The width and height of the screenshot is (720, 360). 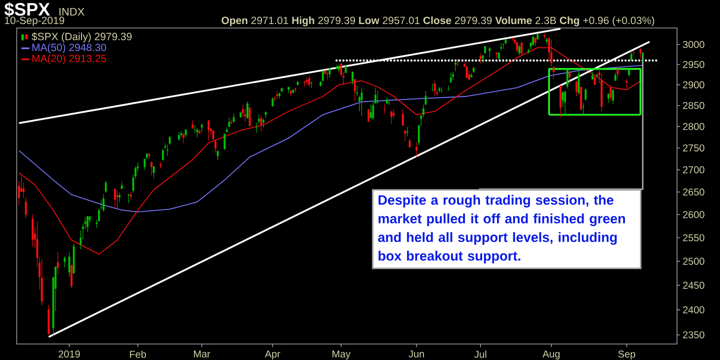 I want to click on x-tick-label: 2019, so click(x=69, y=354).